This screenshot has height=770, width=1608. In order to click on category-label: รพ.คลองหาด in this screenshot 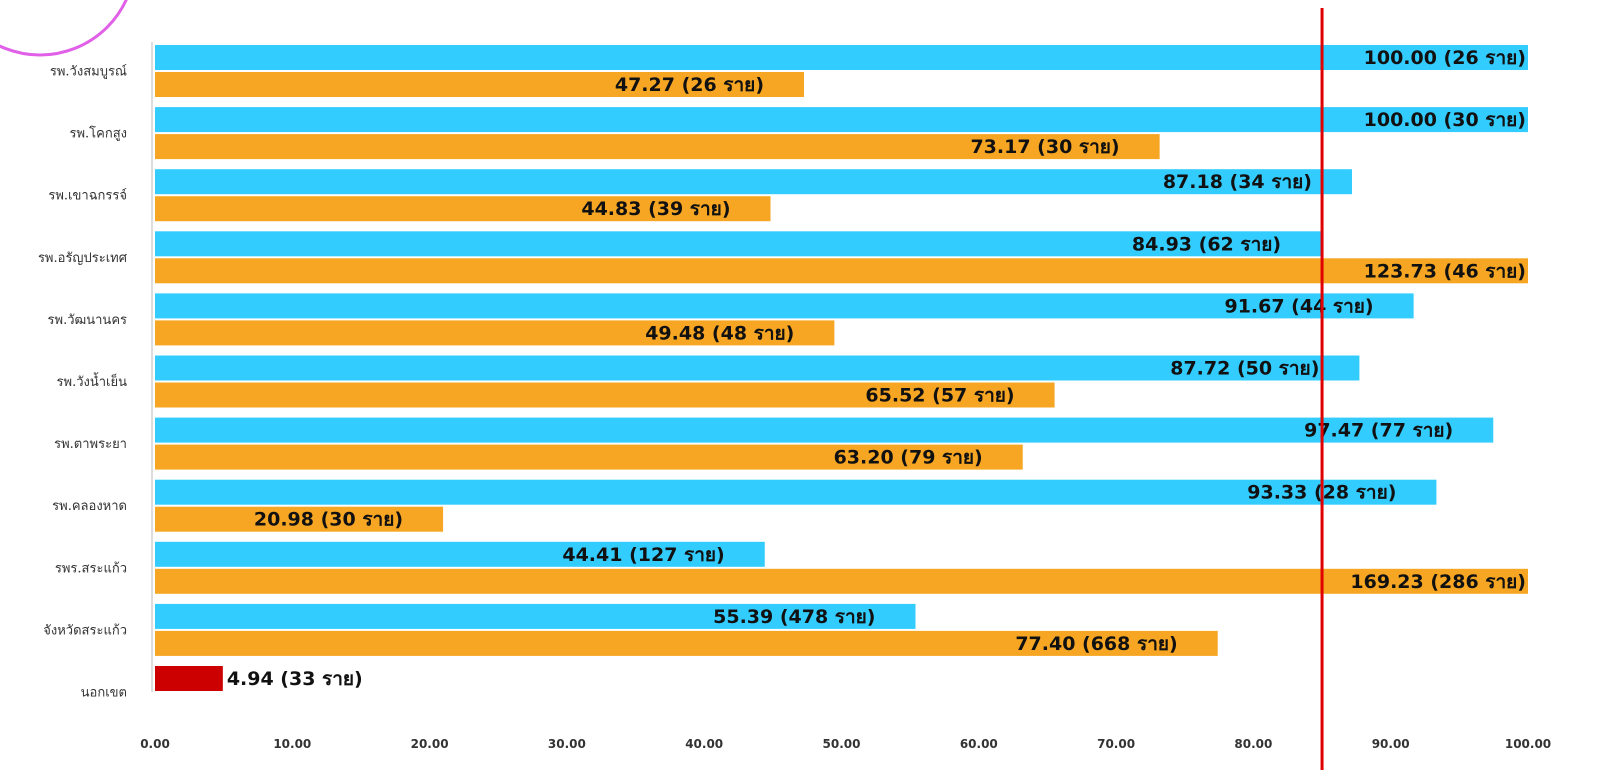, I will do `click(89, 506)`.